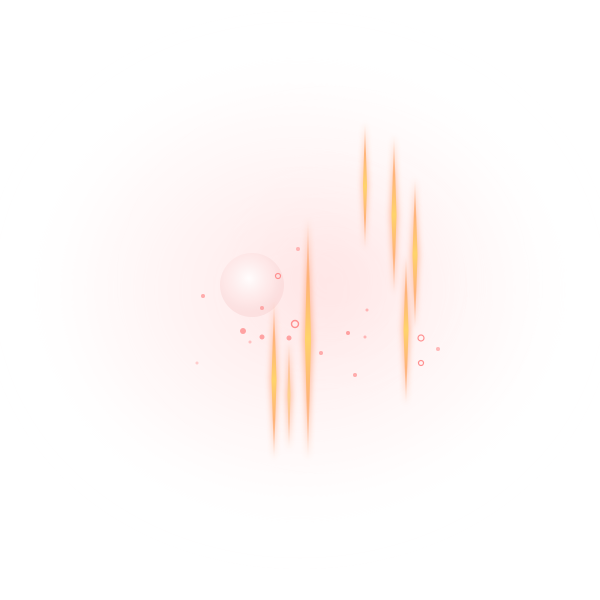 The height and width of the screenshot is (600, 600). I want to click on faint-orb, so click(252, 285).